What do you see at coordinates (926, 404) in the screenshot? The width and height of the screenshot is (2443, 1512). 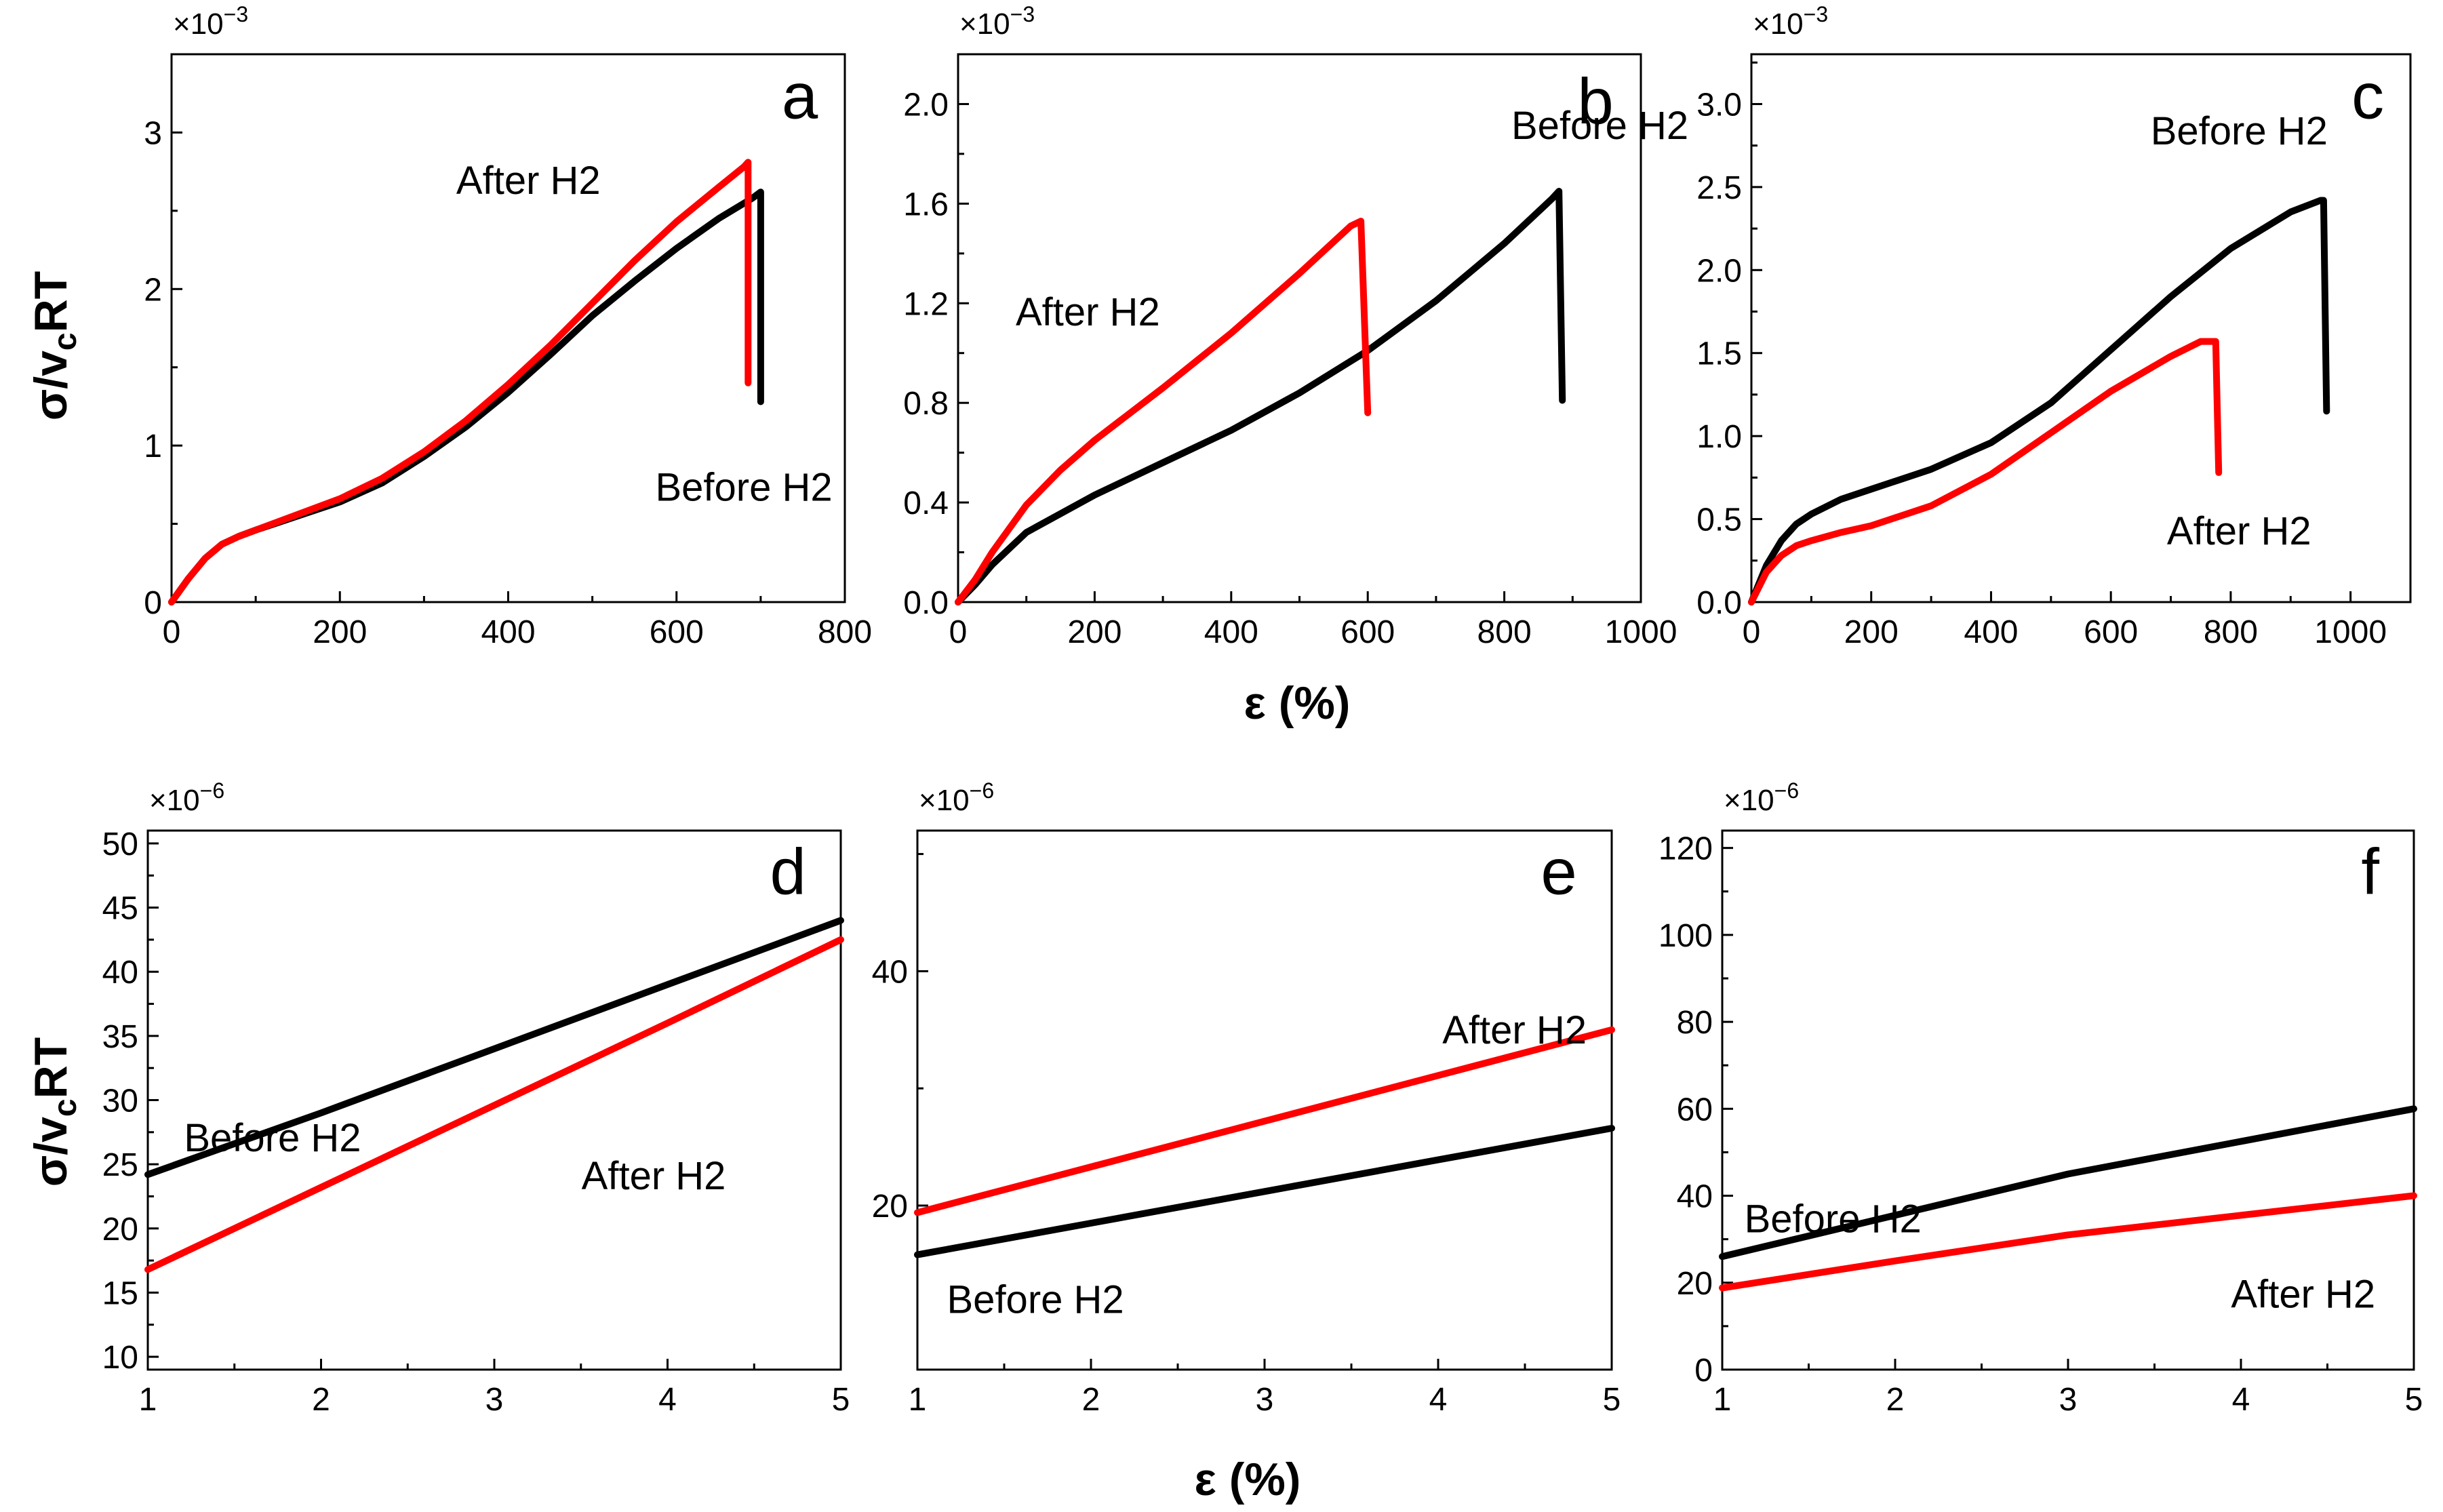 I see `y-tick-label: 0.8` at bounding box center [926, 404].